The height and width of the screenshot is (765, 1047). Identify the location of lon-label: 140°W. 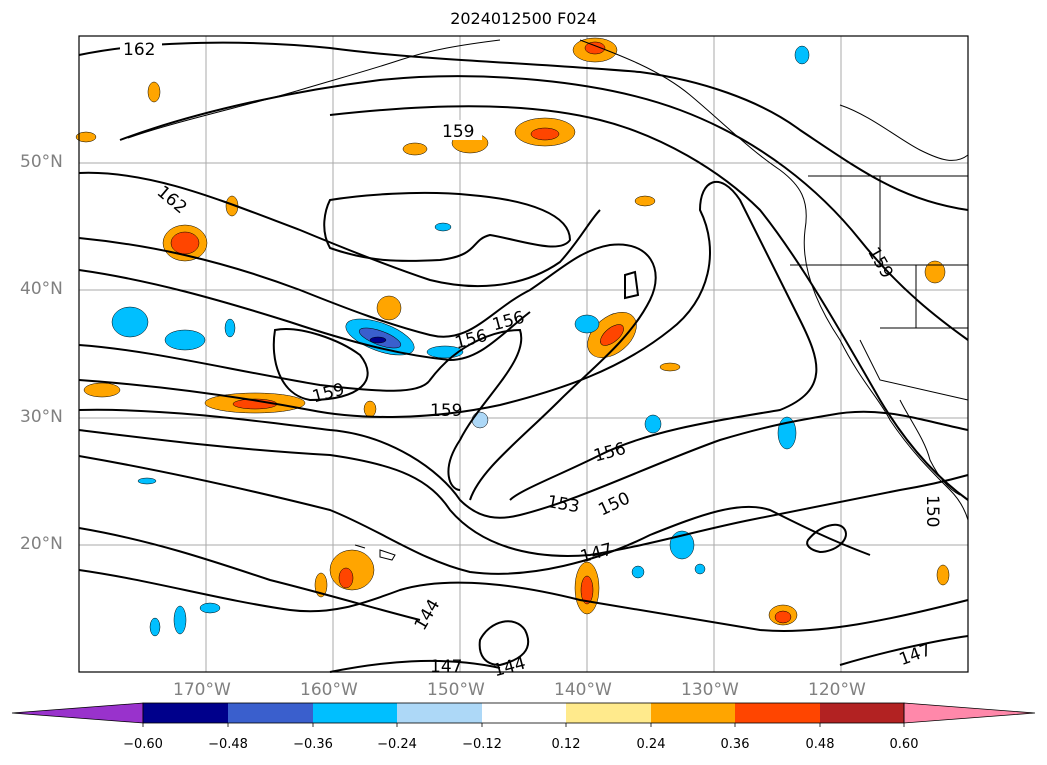
(583, 690).